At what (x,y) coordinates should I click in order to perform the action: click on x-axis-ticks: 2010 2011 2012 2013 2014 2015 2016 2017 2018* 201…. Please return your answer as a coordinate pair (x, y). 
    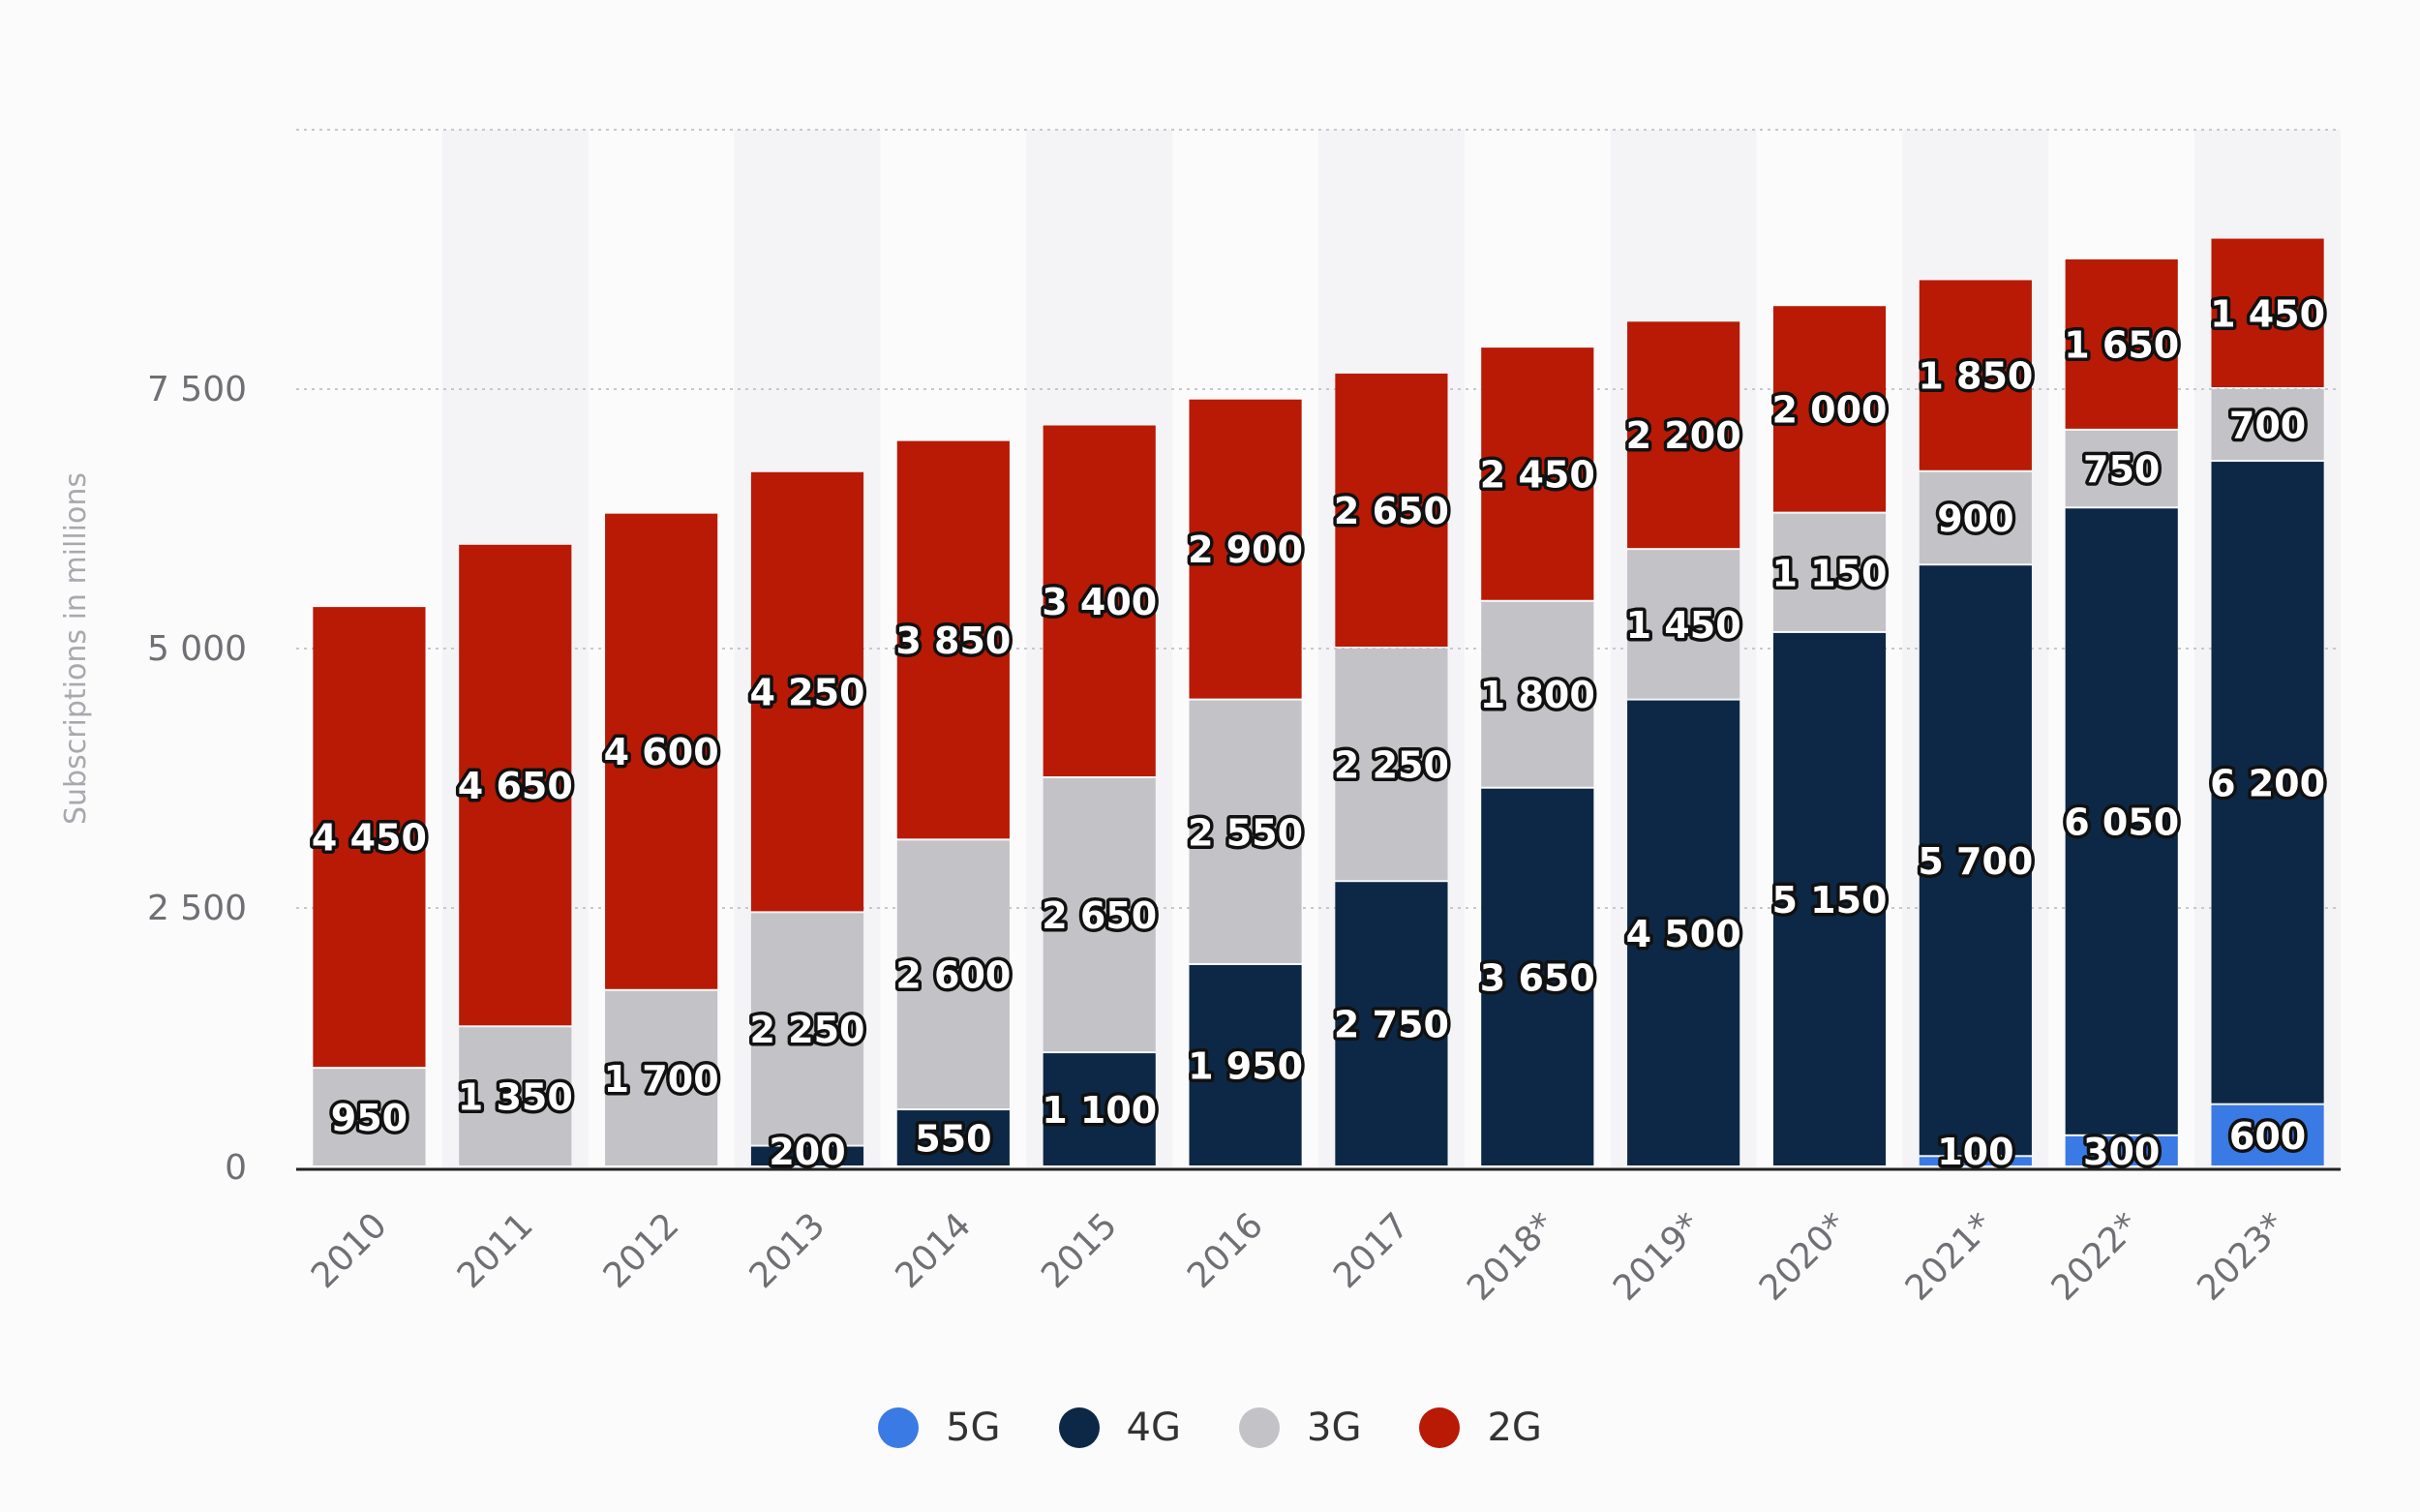
    Looking at the image, I should click on (1298, 1257).